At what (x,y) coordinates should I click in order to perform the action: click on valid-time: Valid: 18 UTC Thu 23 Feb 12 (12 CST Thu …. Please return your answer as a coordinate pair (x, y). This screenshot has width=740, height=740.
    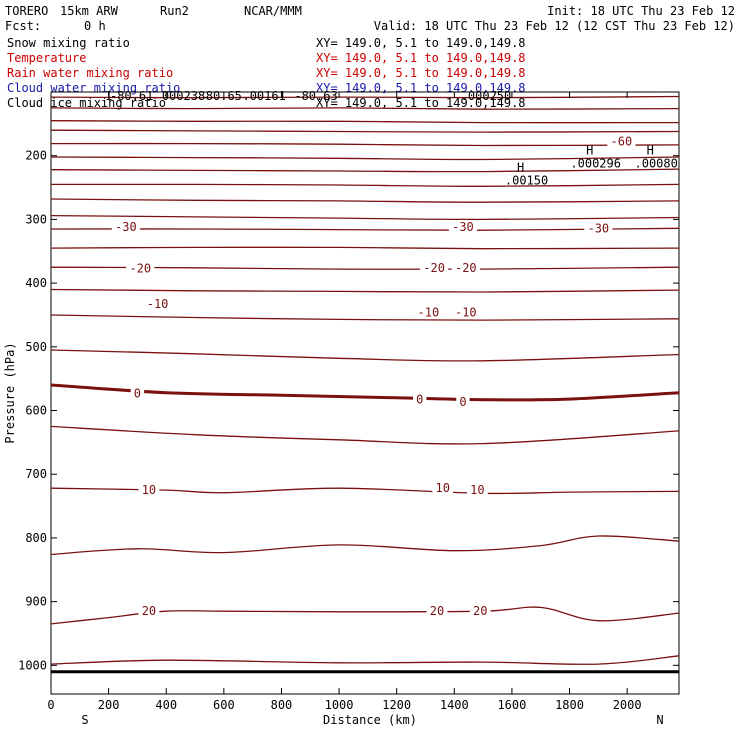
    Looking at the image, I should click on (554, 26).